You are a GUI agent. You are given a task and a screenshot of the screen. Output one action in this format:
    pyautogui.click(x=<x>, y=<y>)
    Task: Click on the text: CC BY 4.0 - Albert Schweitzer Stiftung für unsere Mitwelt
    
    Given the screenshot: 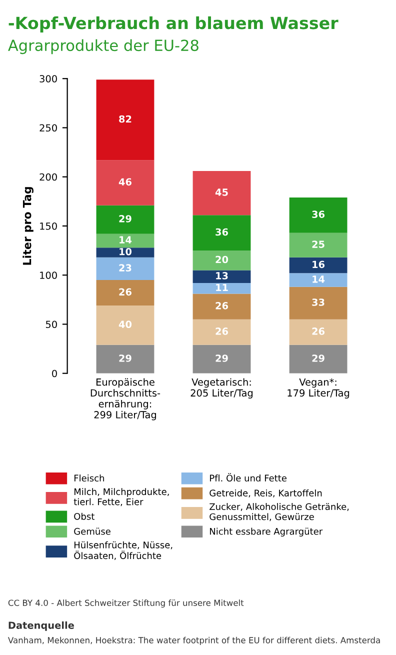 What is the action you would take?
    pyautogui.click(x=126, y=604)
    